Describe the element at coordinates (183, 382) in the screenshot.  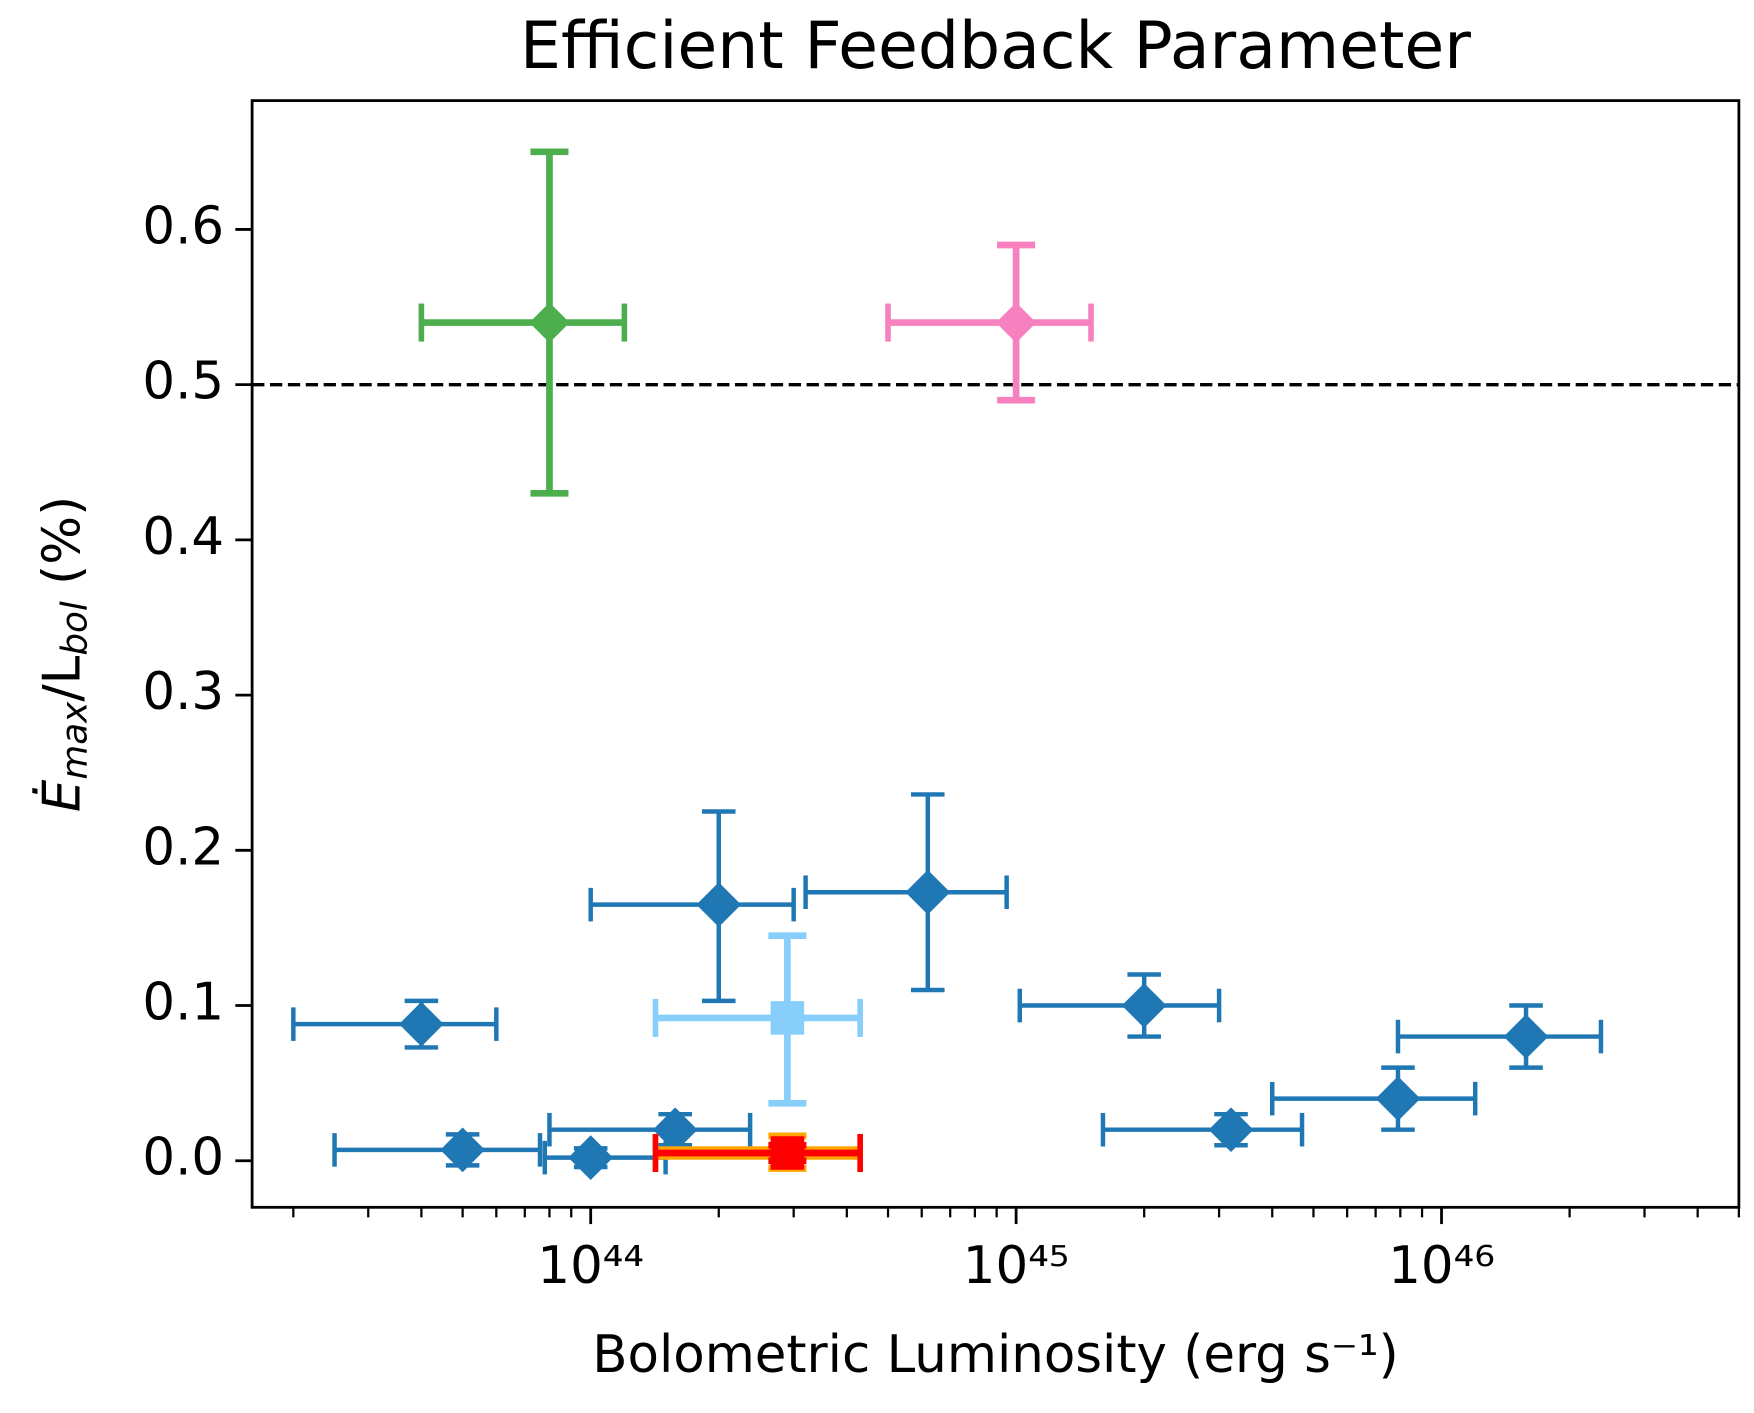
I see `y-tick-label: 0.5` at that location.